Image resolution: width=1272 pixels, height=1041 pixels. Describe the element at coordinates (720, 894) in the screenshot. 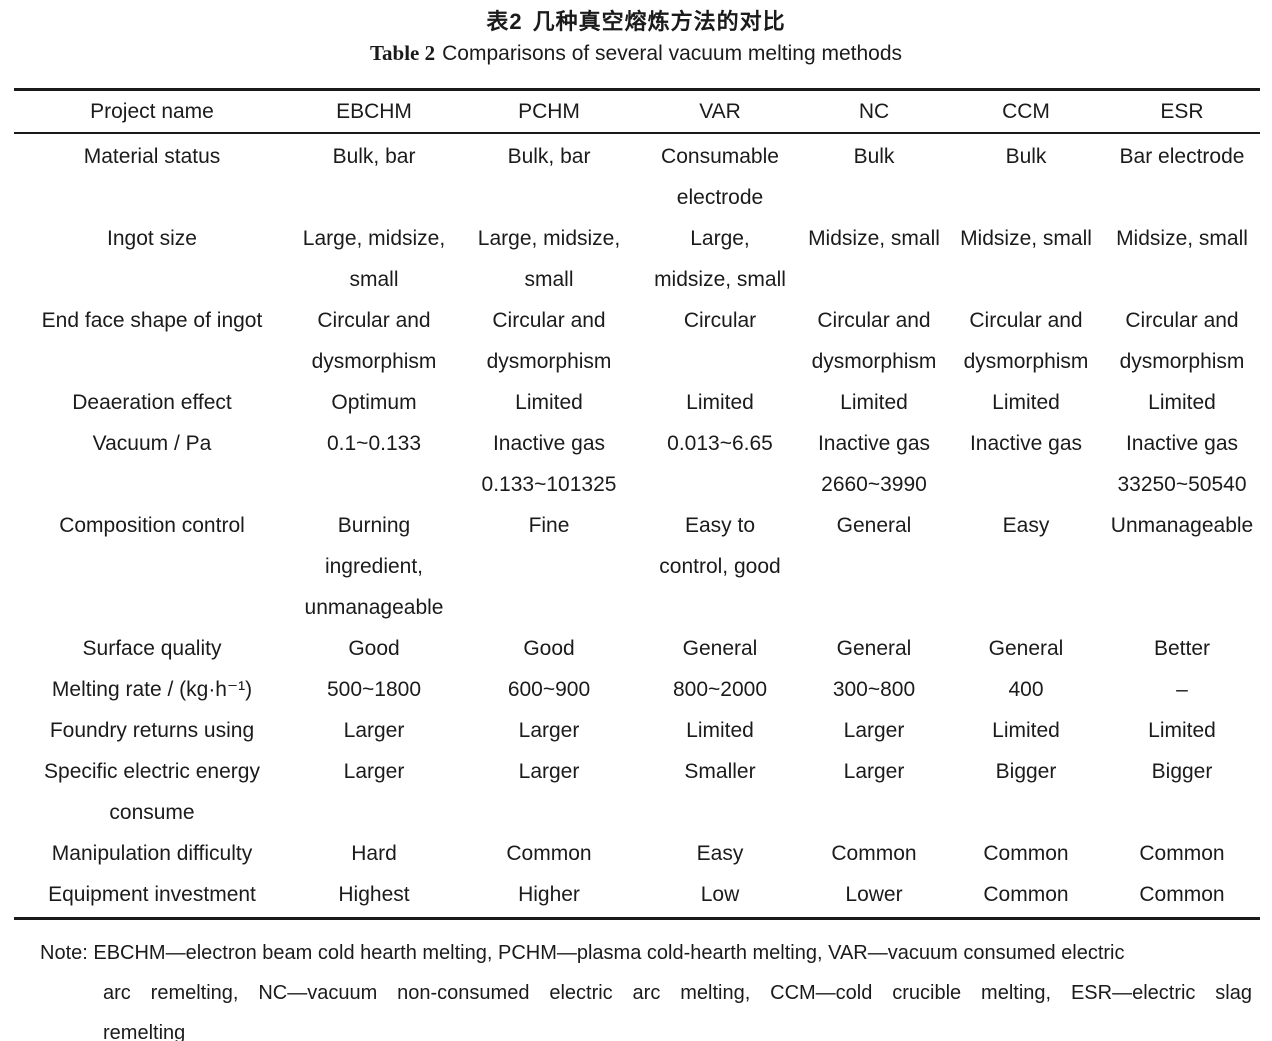

I see `table-cell: Low` at that location.